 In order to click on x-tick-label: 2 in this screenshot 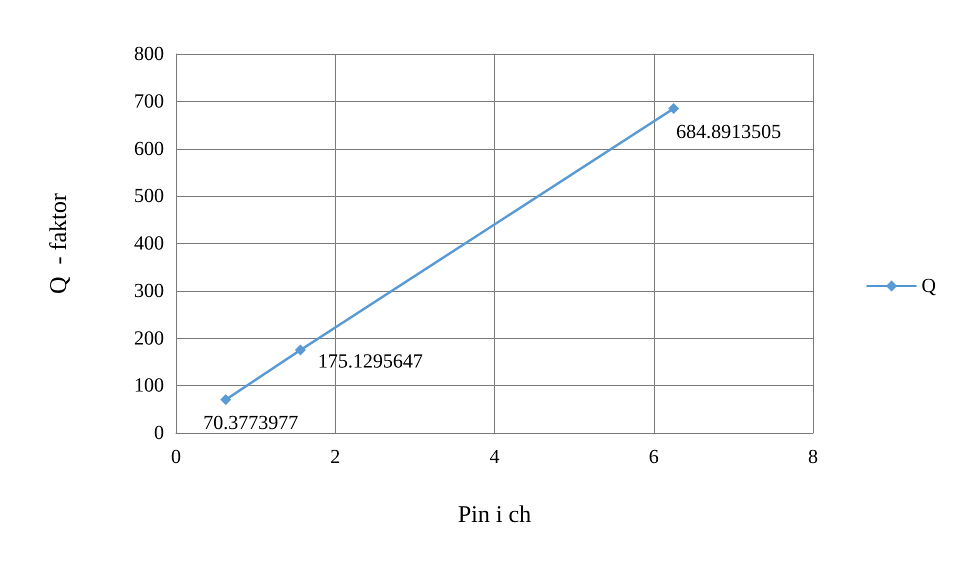, I will do `click(335, 457)`.